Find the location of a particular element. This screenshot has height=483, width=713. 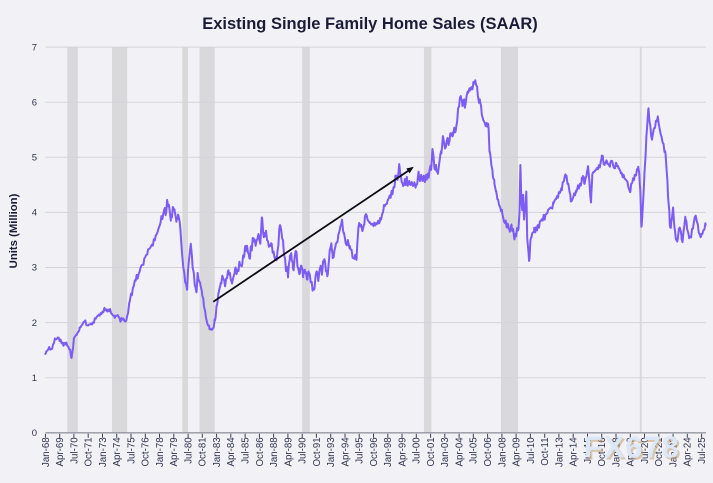

svg-text: Jul-80 is located at coordinates (189, 450).